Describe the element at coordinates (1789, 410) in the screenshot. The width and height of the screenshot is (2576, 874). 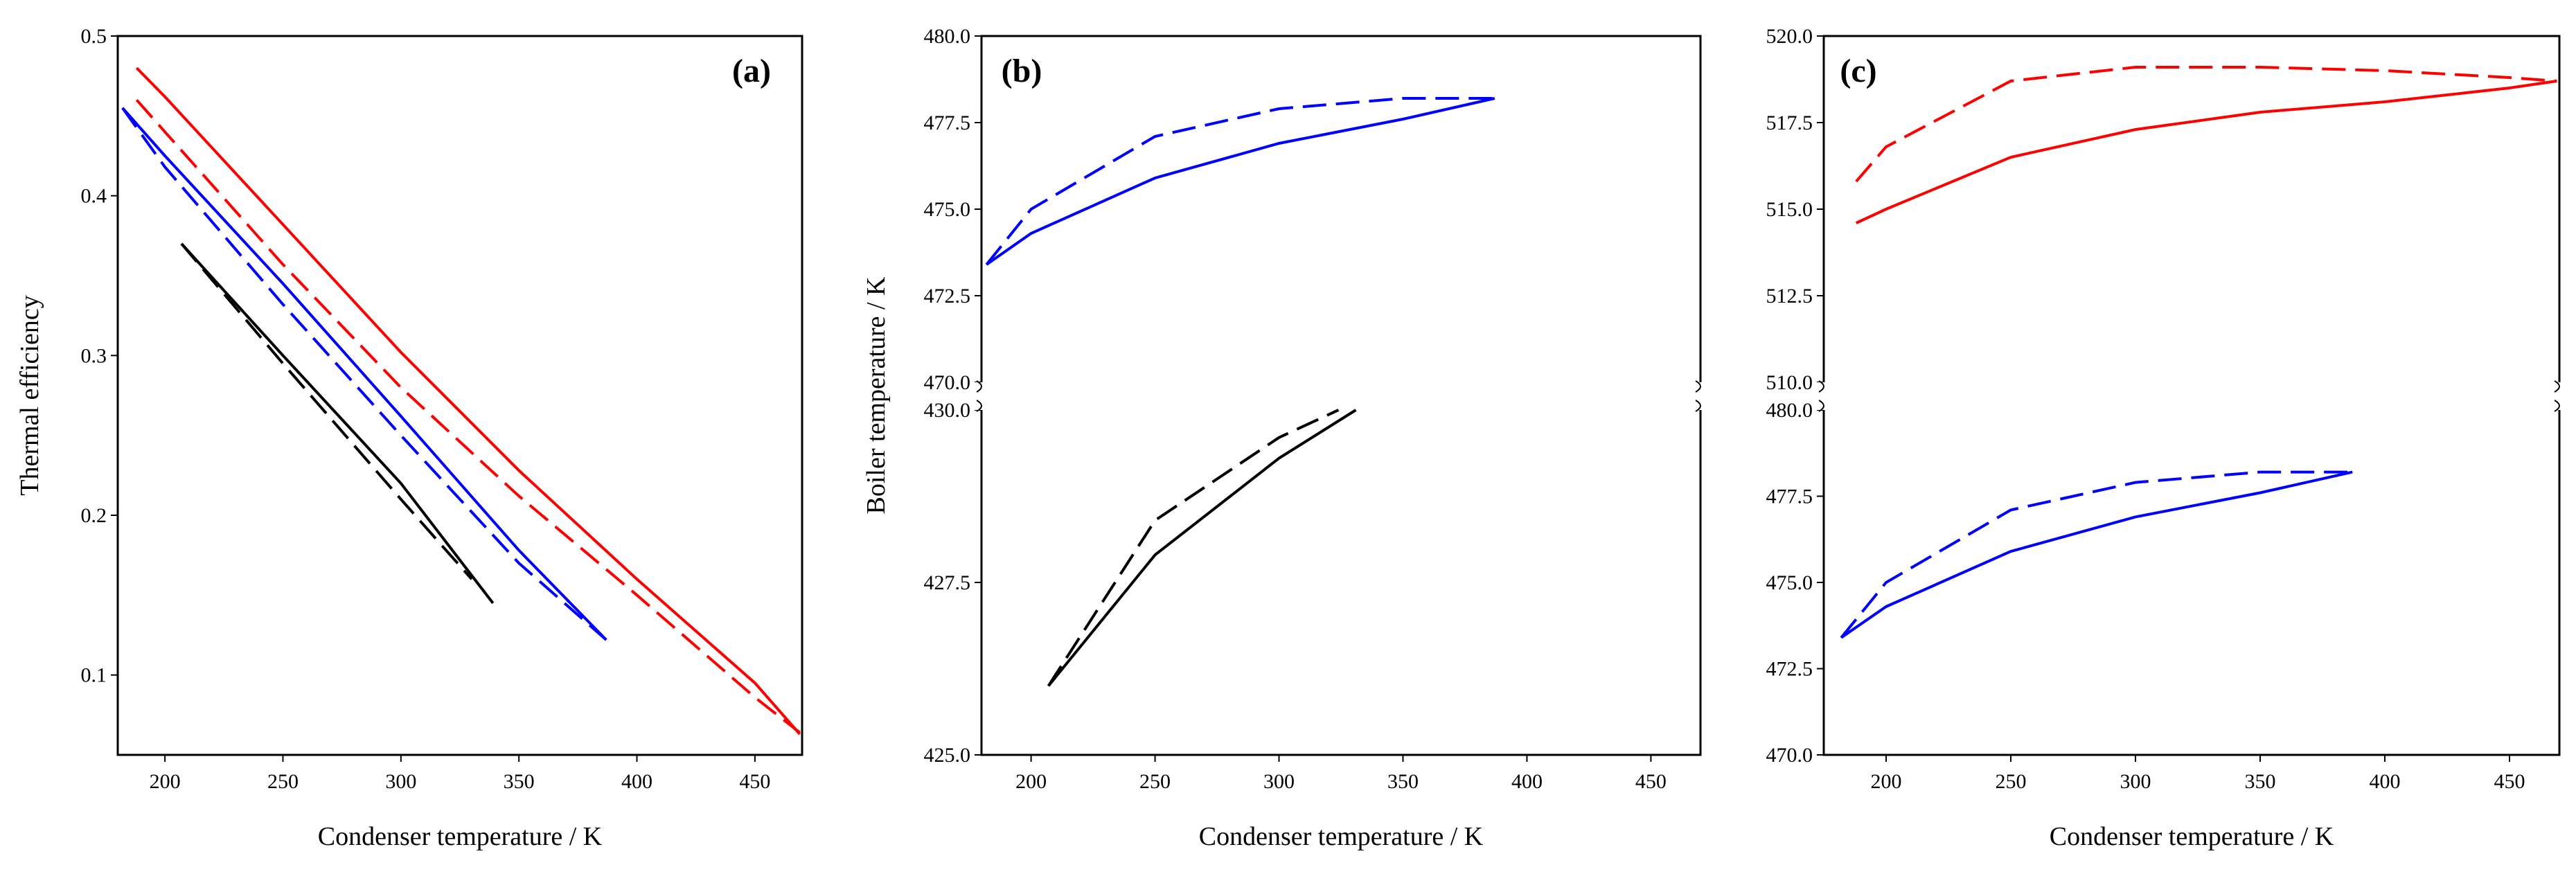
I see `y-tick-label-2-lower_yticks-4: 480.0` at that location.